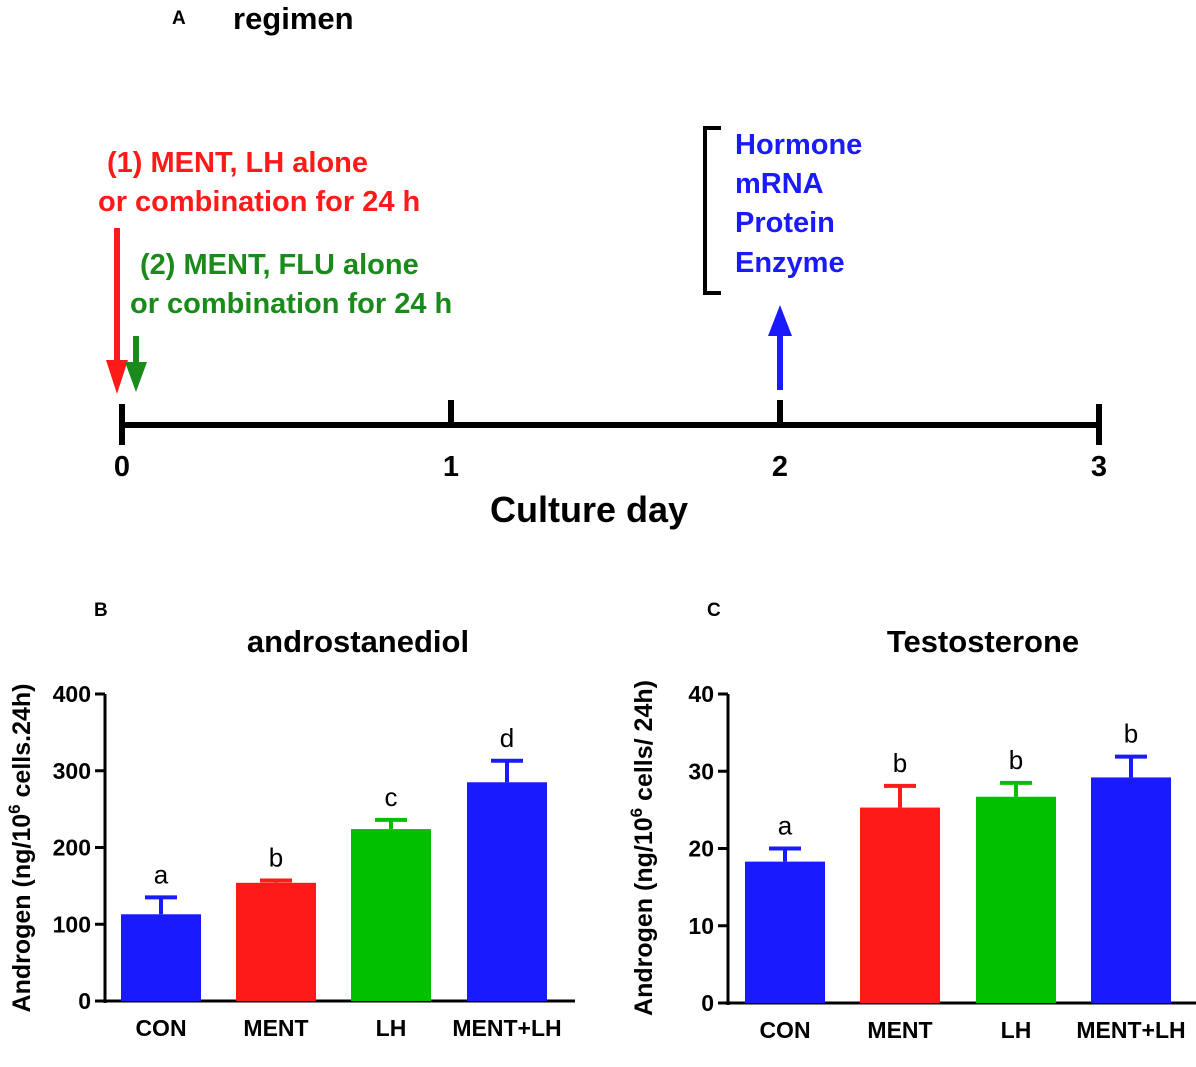 This screenshot has width=1196, height=1067. Describe the element at coordinates (72, 848) in the screenshot. I see `chart-b-ytick-label: 200` at that location.